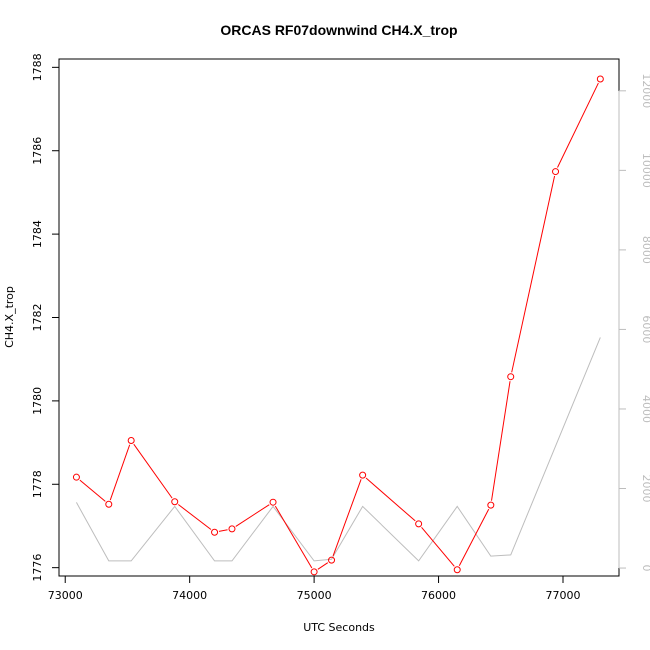  Describe the element at coordinates (563, 595) in the screenshot. I see `x-tick-label: 77000` at that location.